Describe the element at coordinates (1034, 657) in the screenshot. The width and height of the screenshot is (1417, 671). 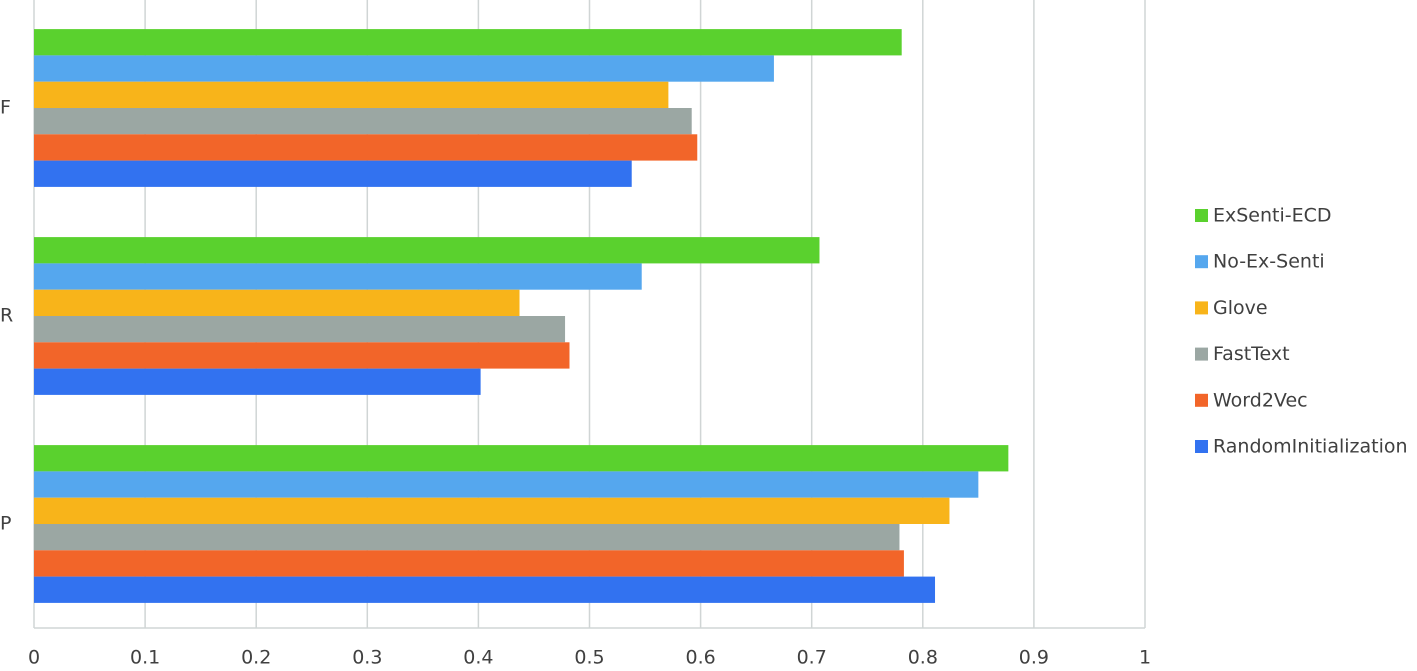
I see `x-tick-label: 0.9` at that location.